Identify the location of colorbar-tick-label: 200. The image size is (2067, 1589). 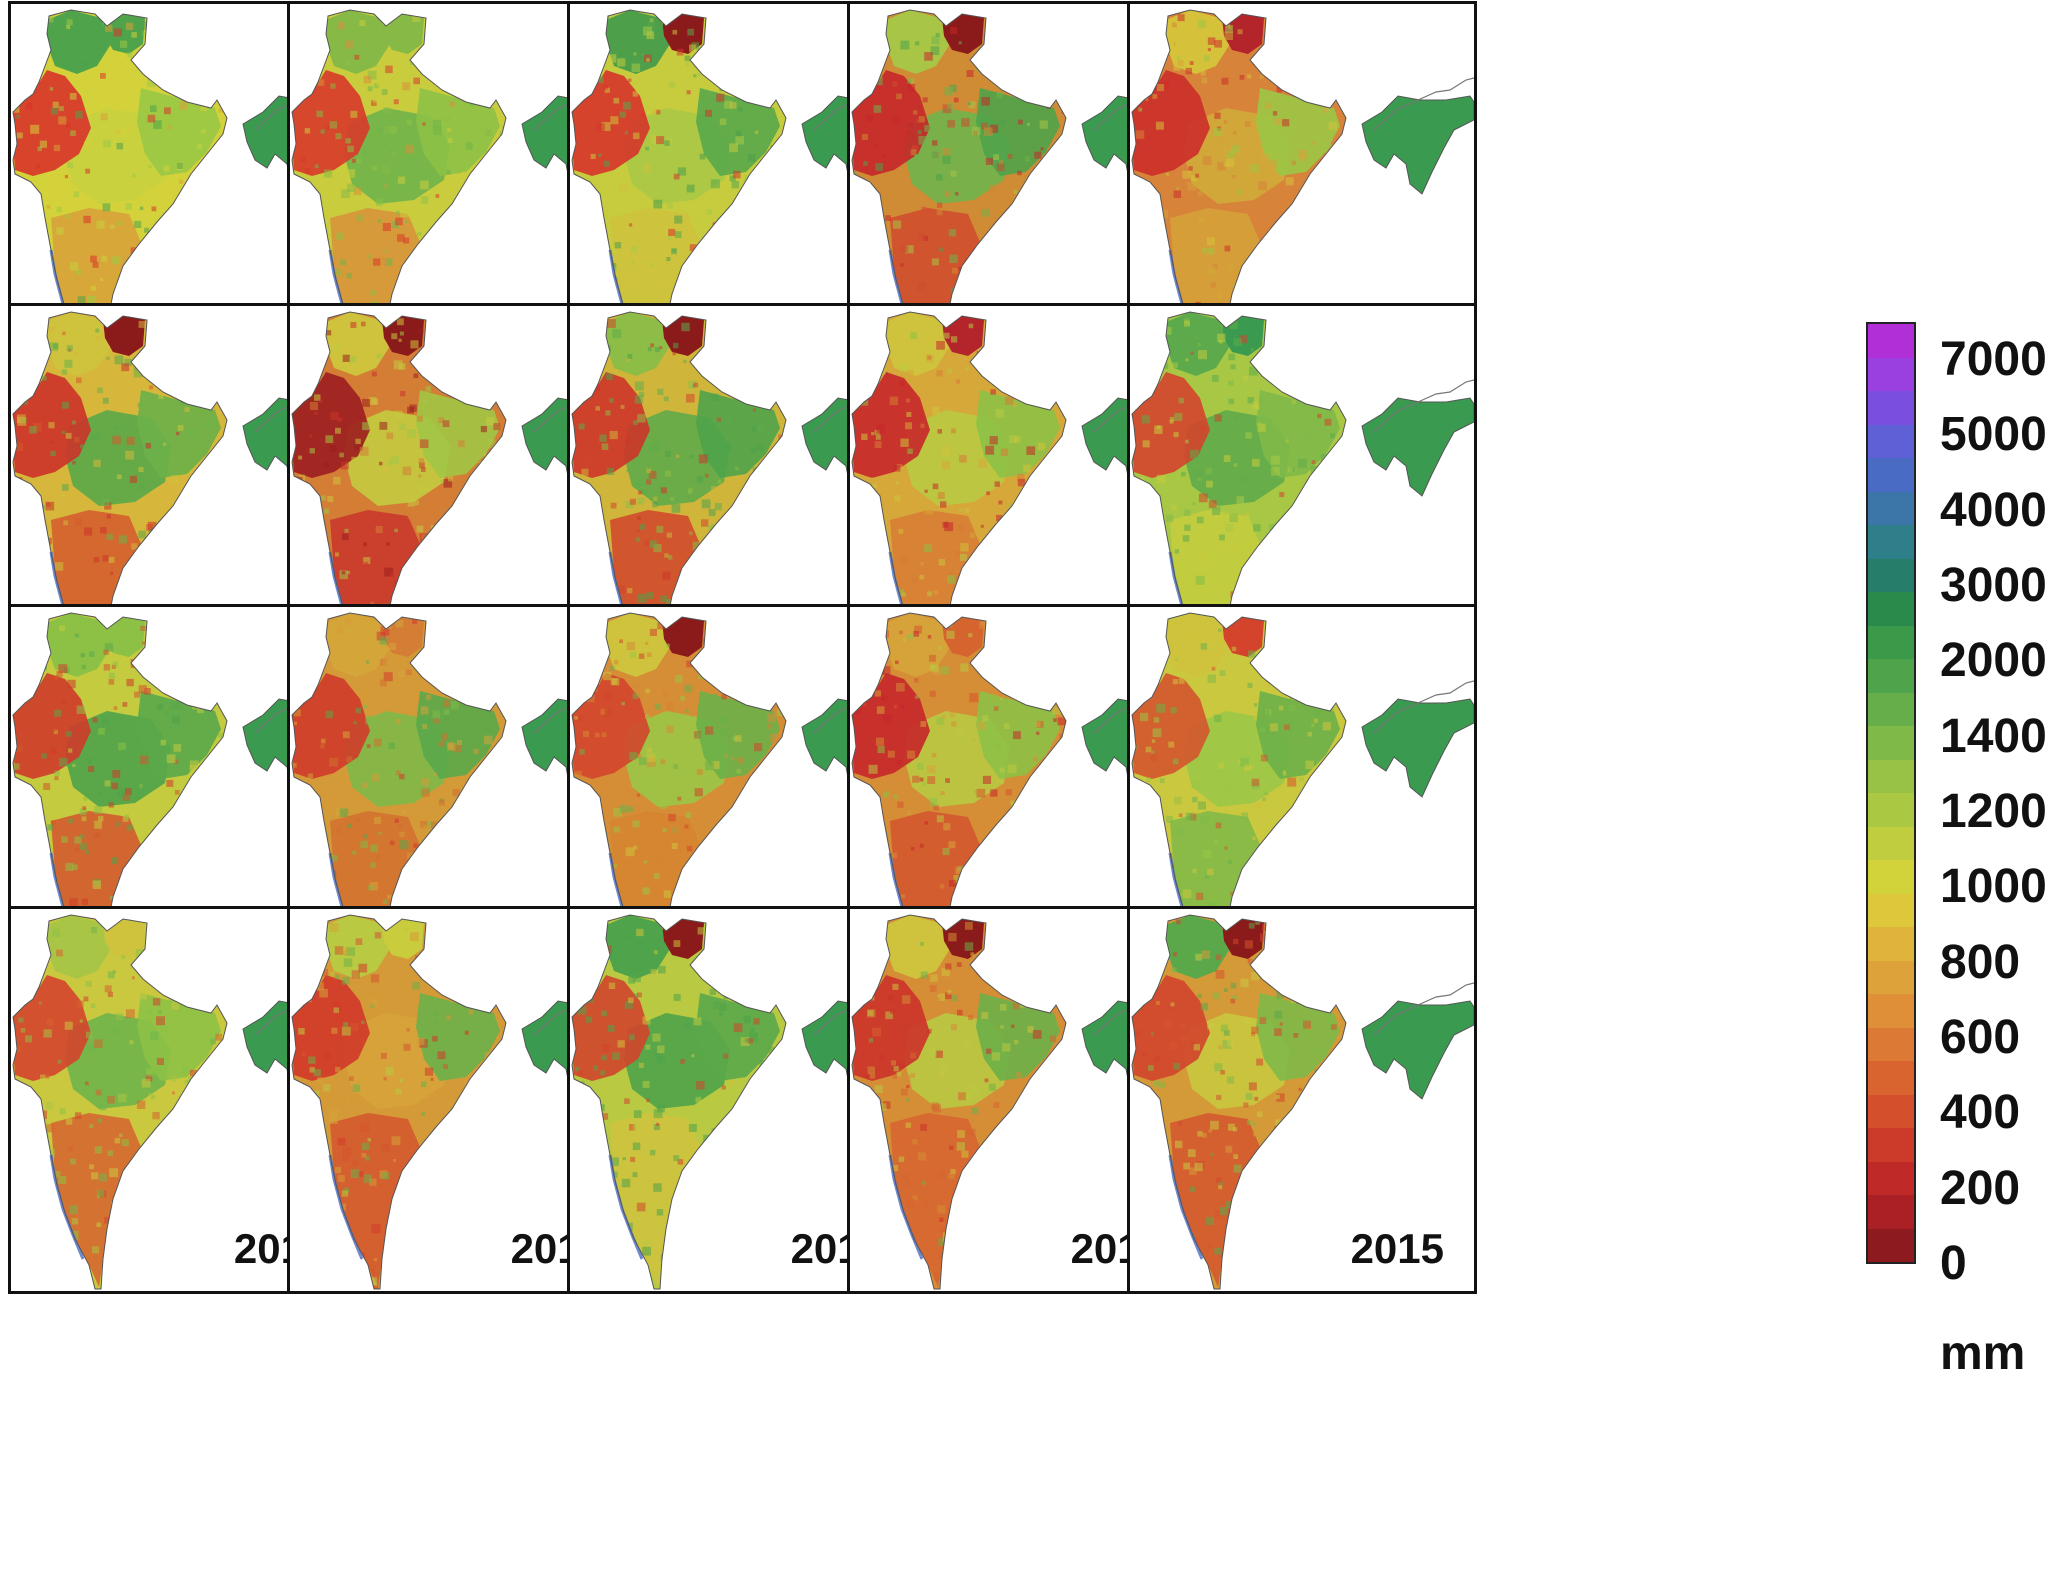
(1980, 1188).